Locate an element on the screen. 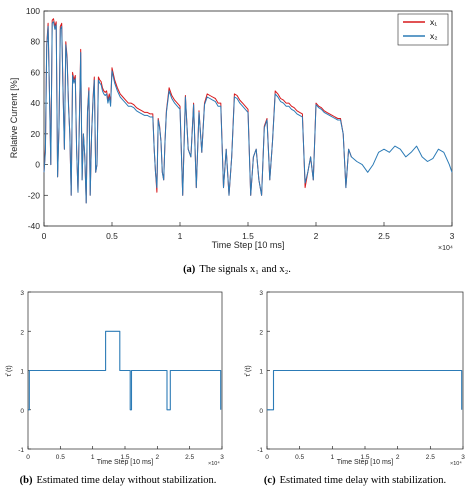 The image size is (474, 490). y-tick-label: -20 is located at coordinates (34, 195).